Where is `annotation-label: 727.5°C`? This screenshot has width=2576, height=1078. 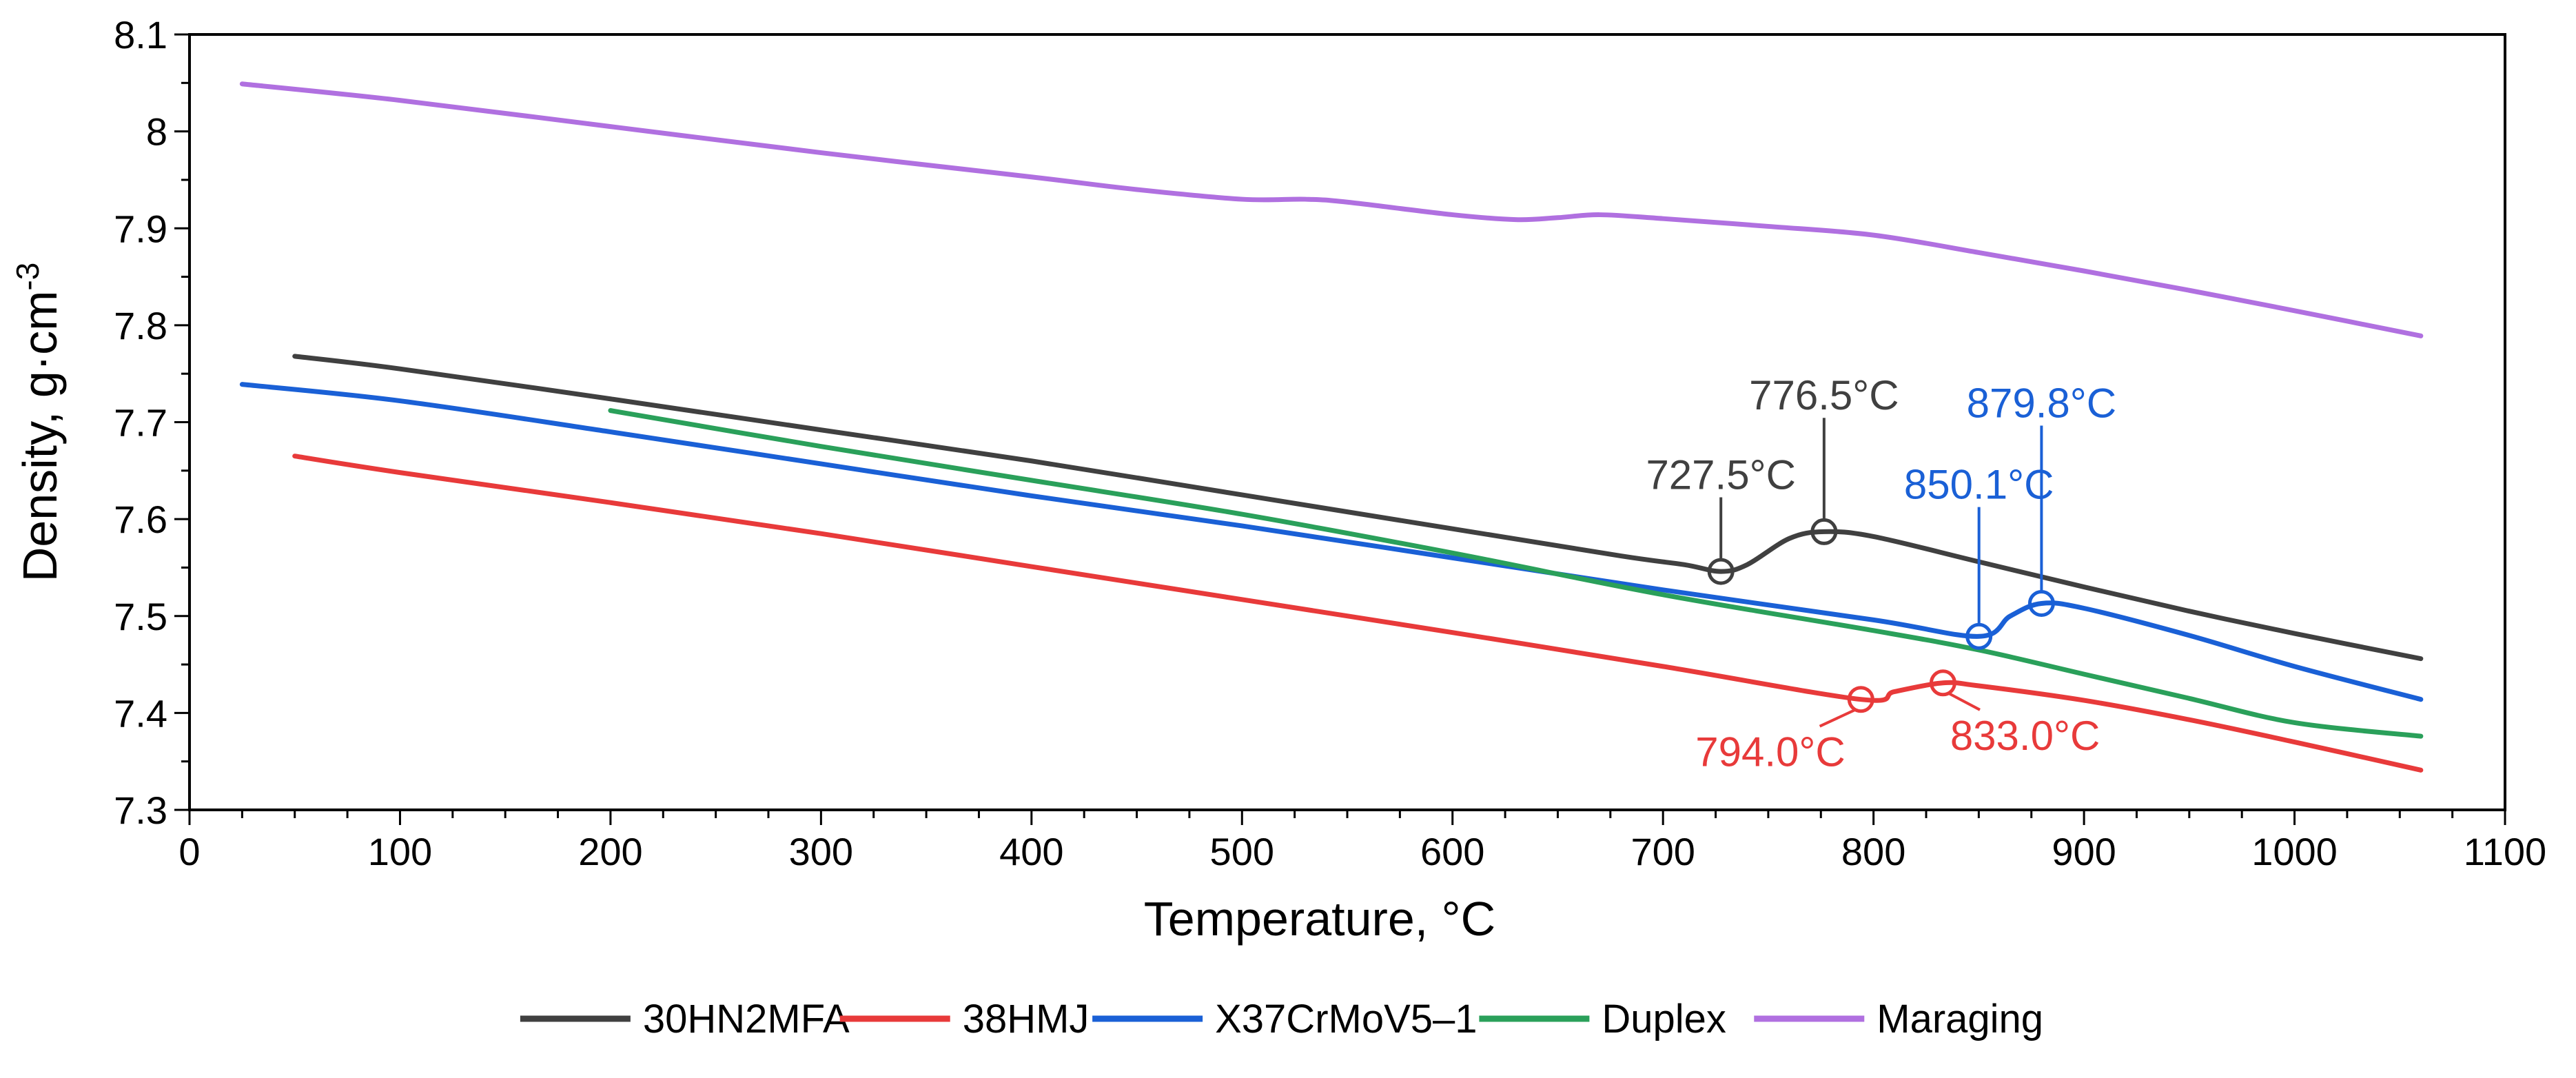 annotation-label: 727.5°C is located at coordinates (1720, 475).